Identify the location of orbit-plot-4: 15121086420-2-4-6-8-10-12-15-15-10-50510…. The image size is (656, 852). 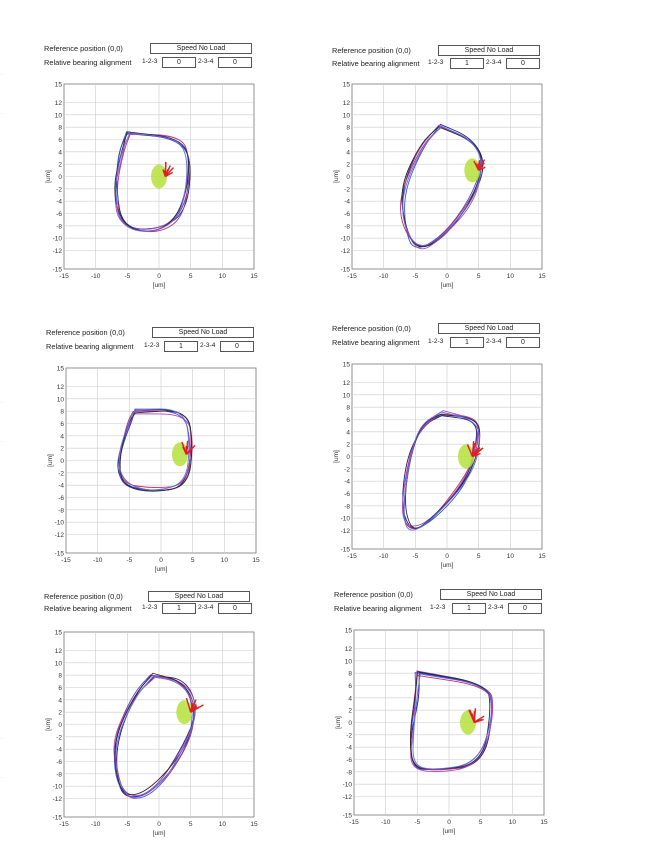
(444, 466).